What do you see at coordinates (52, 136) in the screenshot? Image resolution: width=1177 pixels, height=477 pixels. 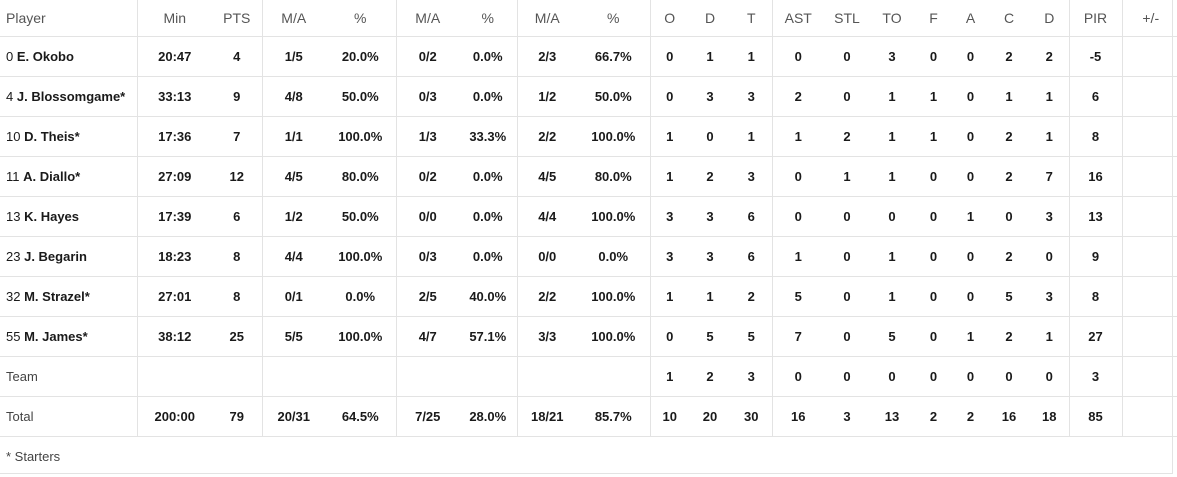 I see `player-name-link: D. Theis*` at bounding box center [52, 136].